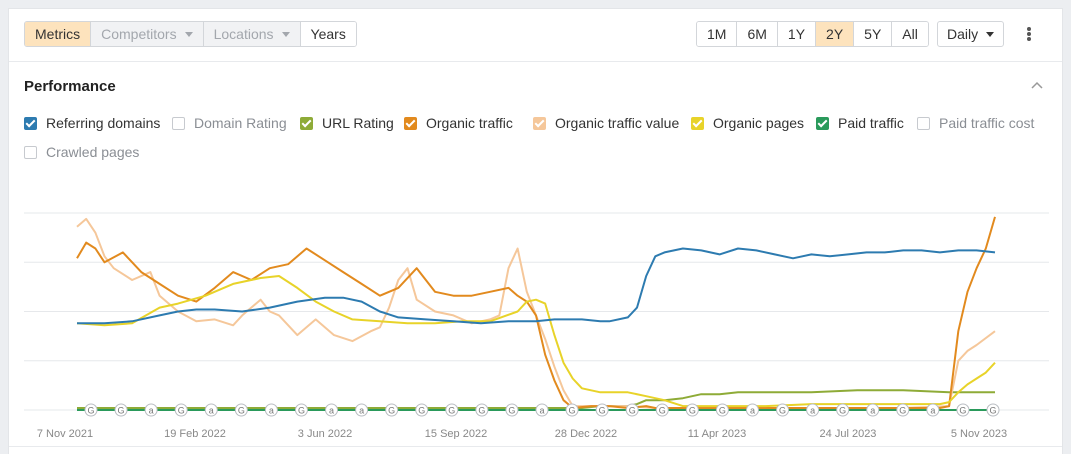 Image resolution: width=1071 pixels, height=454 pixels. I want to click on tab-locations: Locations, so click(252, 34).